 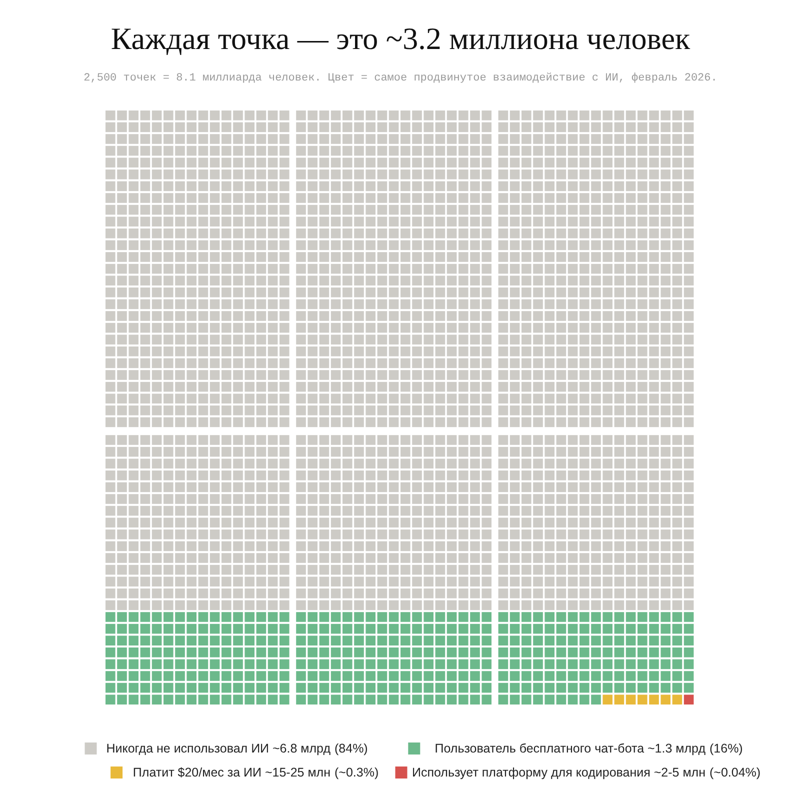 What do you see at coordinates (570, 749) in the screenshot?
I see `category-label: Пользователь бесплатного чат-бота ~1.3 млрд` at bounding box center [570, 749].